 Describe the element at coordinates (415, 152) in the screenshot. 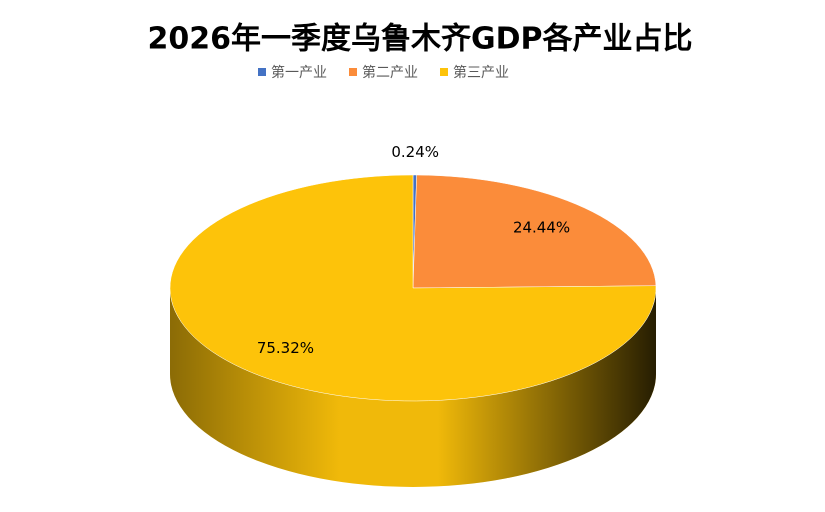

I see `data-label: 0.24%` at that location.